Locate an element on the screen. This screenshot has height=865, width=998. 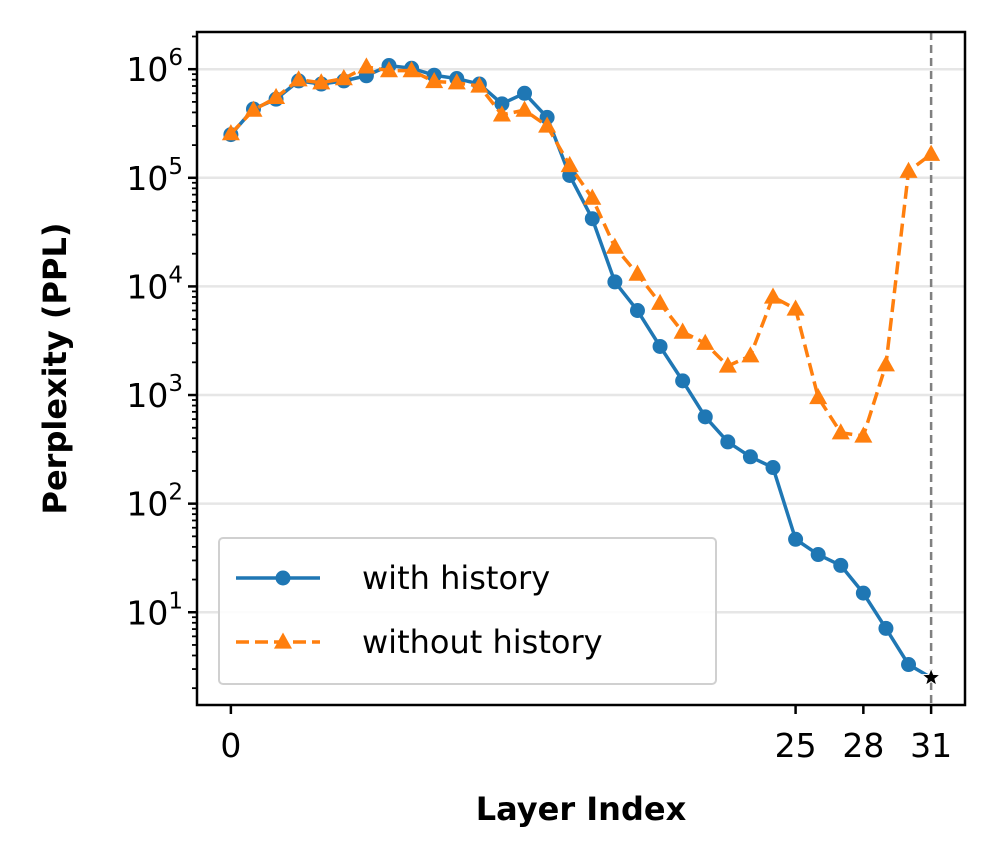
star-marker is located at coordinates (931, 676).